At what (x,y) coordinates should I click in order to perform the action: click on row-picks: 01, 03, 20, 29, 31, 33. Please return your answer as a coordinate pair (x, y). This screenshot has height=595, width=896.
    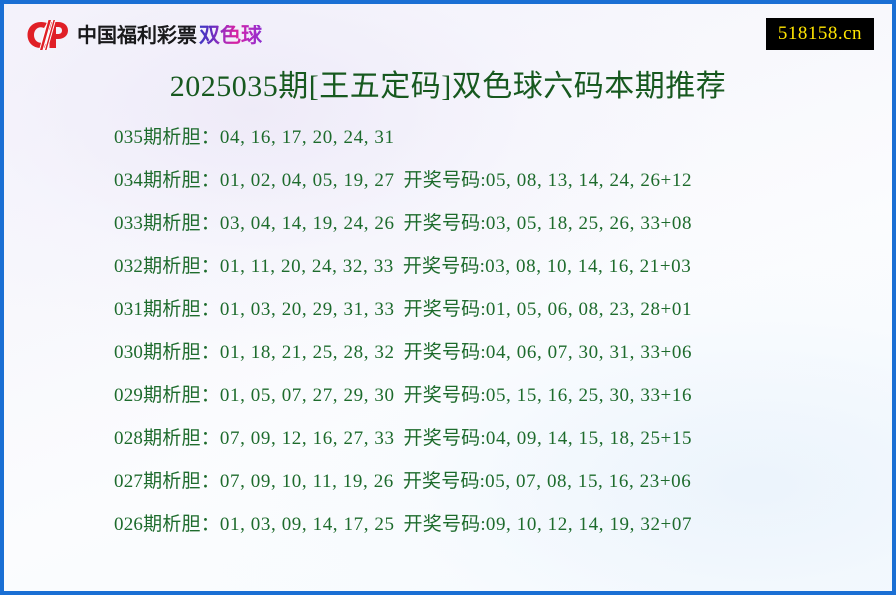
    Looking at the image, I should click on (307, 309).